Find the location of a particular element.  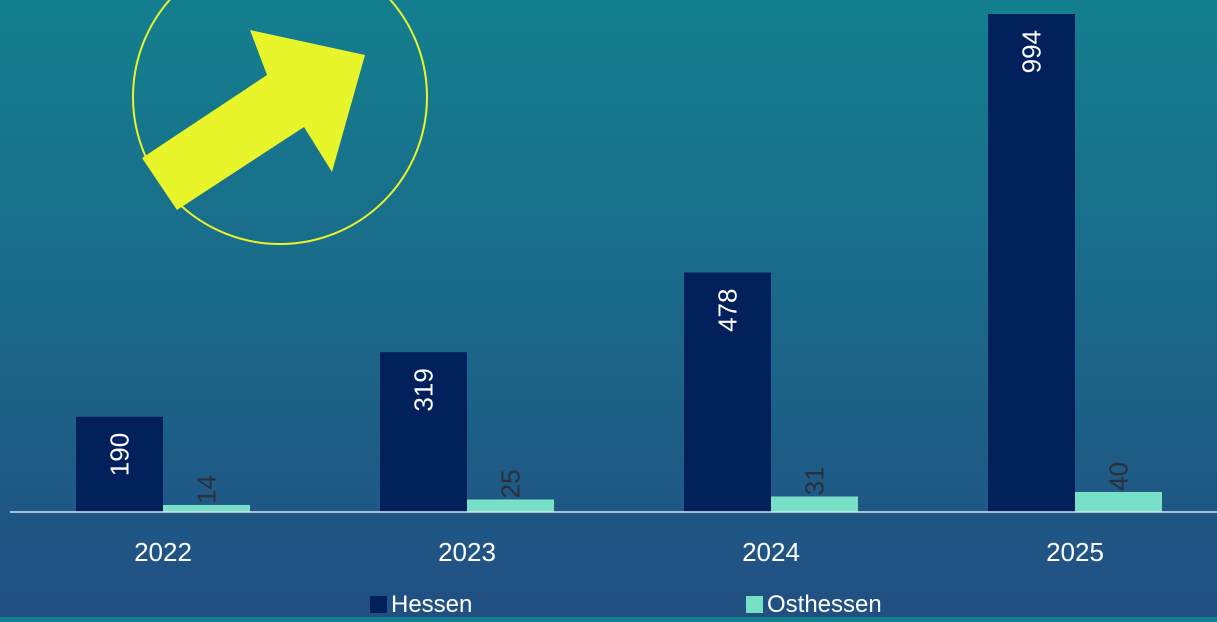

bar-hessen-2023 is located at coordinates (423, 432).